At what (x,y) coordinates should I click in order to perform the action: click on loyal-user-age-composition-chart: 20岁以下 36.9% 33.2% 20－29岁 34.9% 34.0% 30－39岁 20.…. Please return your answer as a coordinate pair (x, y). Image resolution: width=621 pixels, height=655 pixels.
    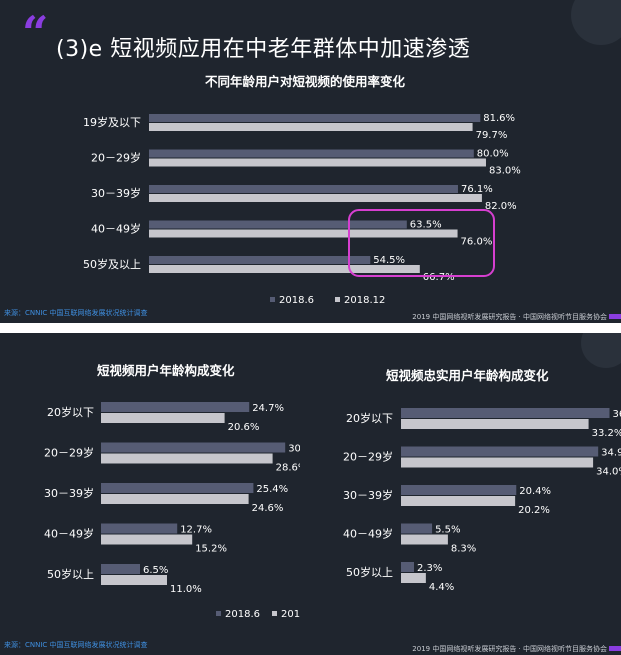
    Looking at the image, I should click on (482, 500).